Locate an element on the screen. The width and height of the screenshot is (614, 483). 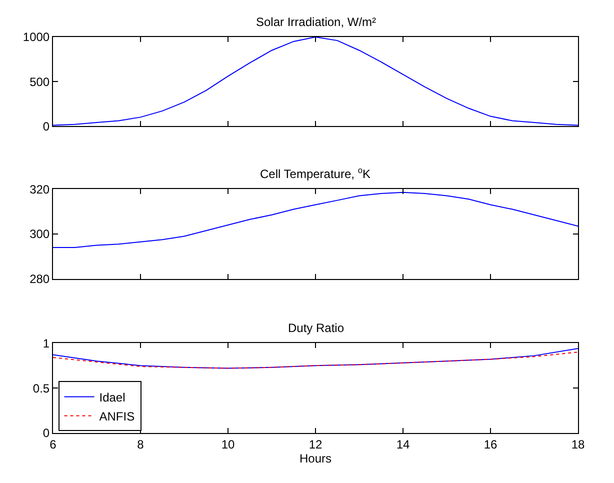
legend-label: Idael is located at coordinates (112, 397).